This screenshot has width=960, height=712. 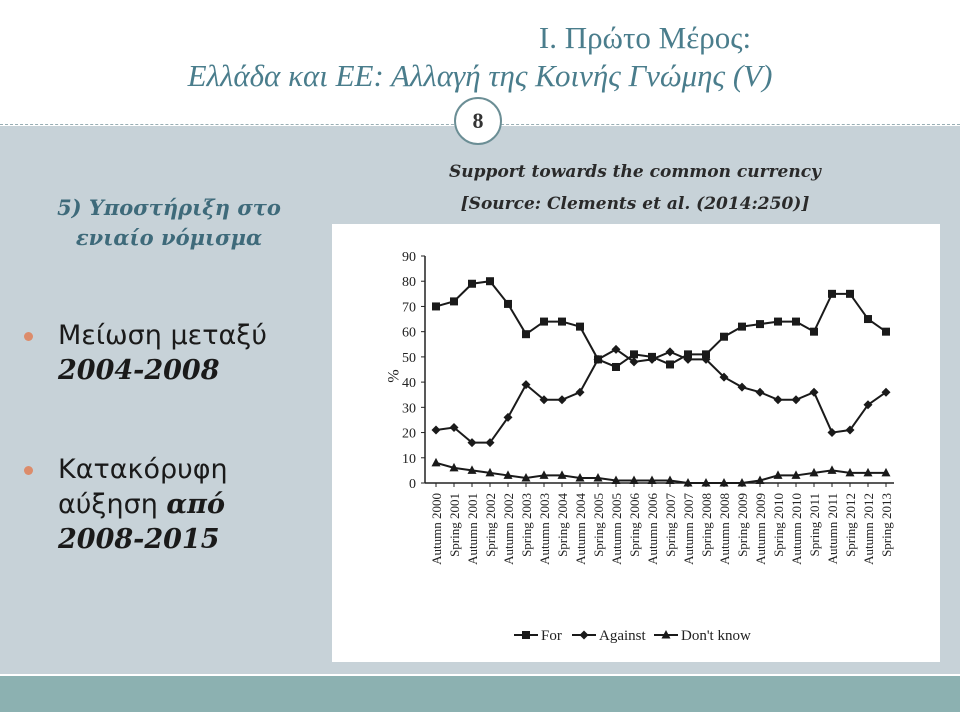 I want to click on legend-marker-don-t-know, so click(x=666, y=634).